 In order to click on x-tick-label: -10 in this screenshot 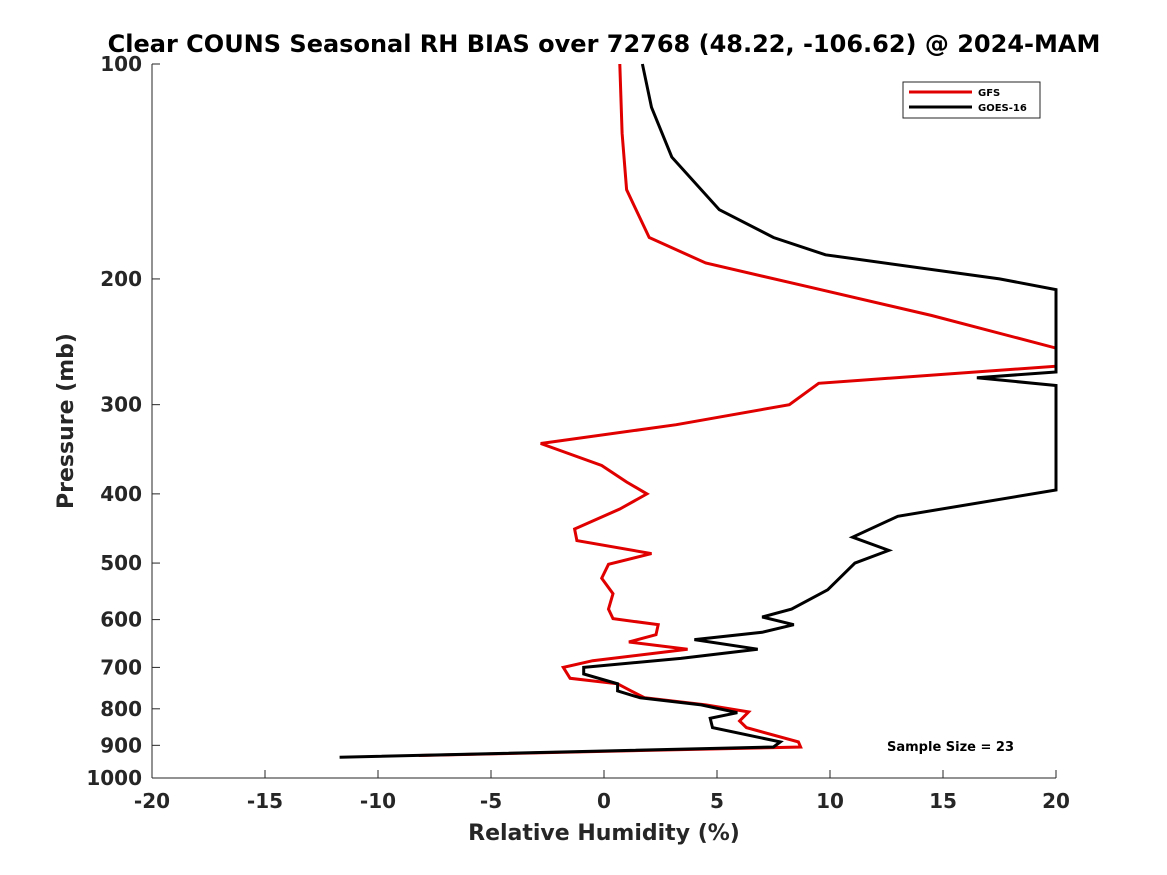, I will do `click(378, 801)`.